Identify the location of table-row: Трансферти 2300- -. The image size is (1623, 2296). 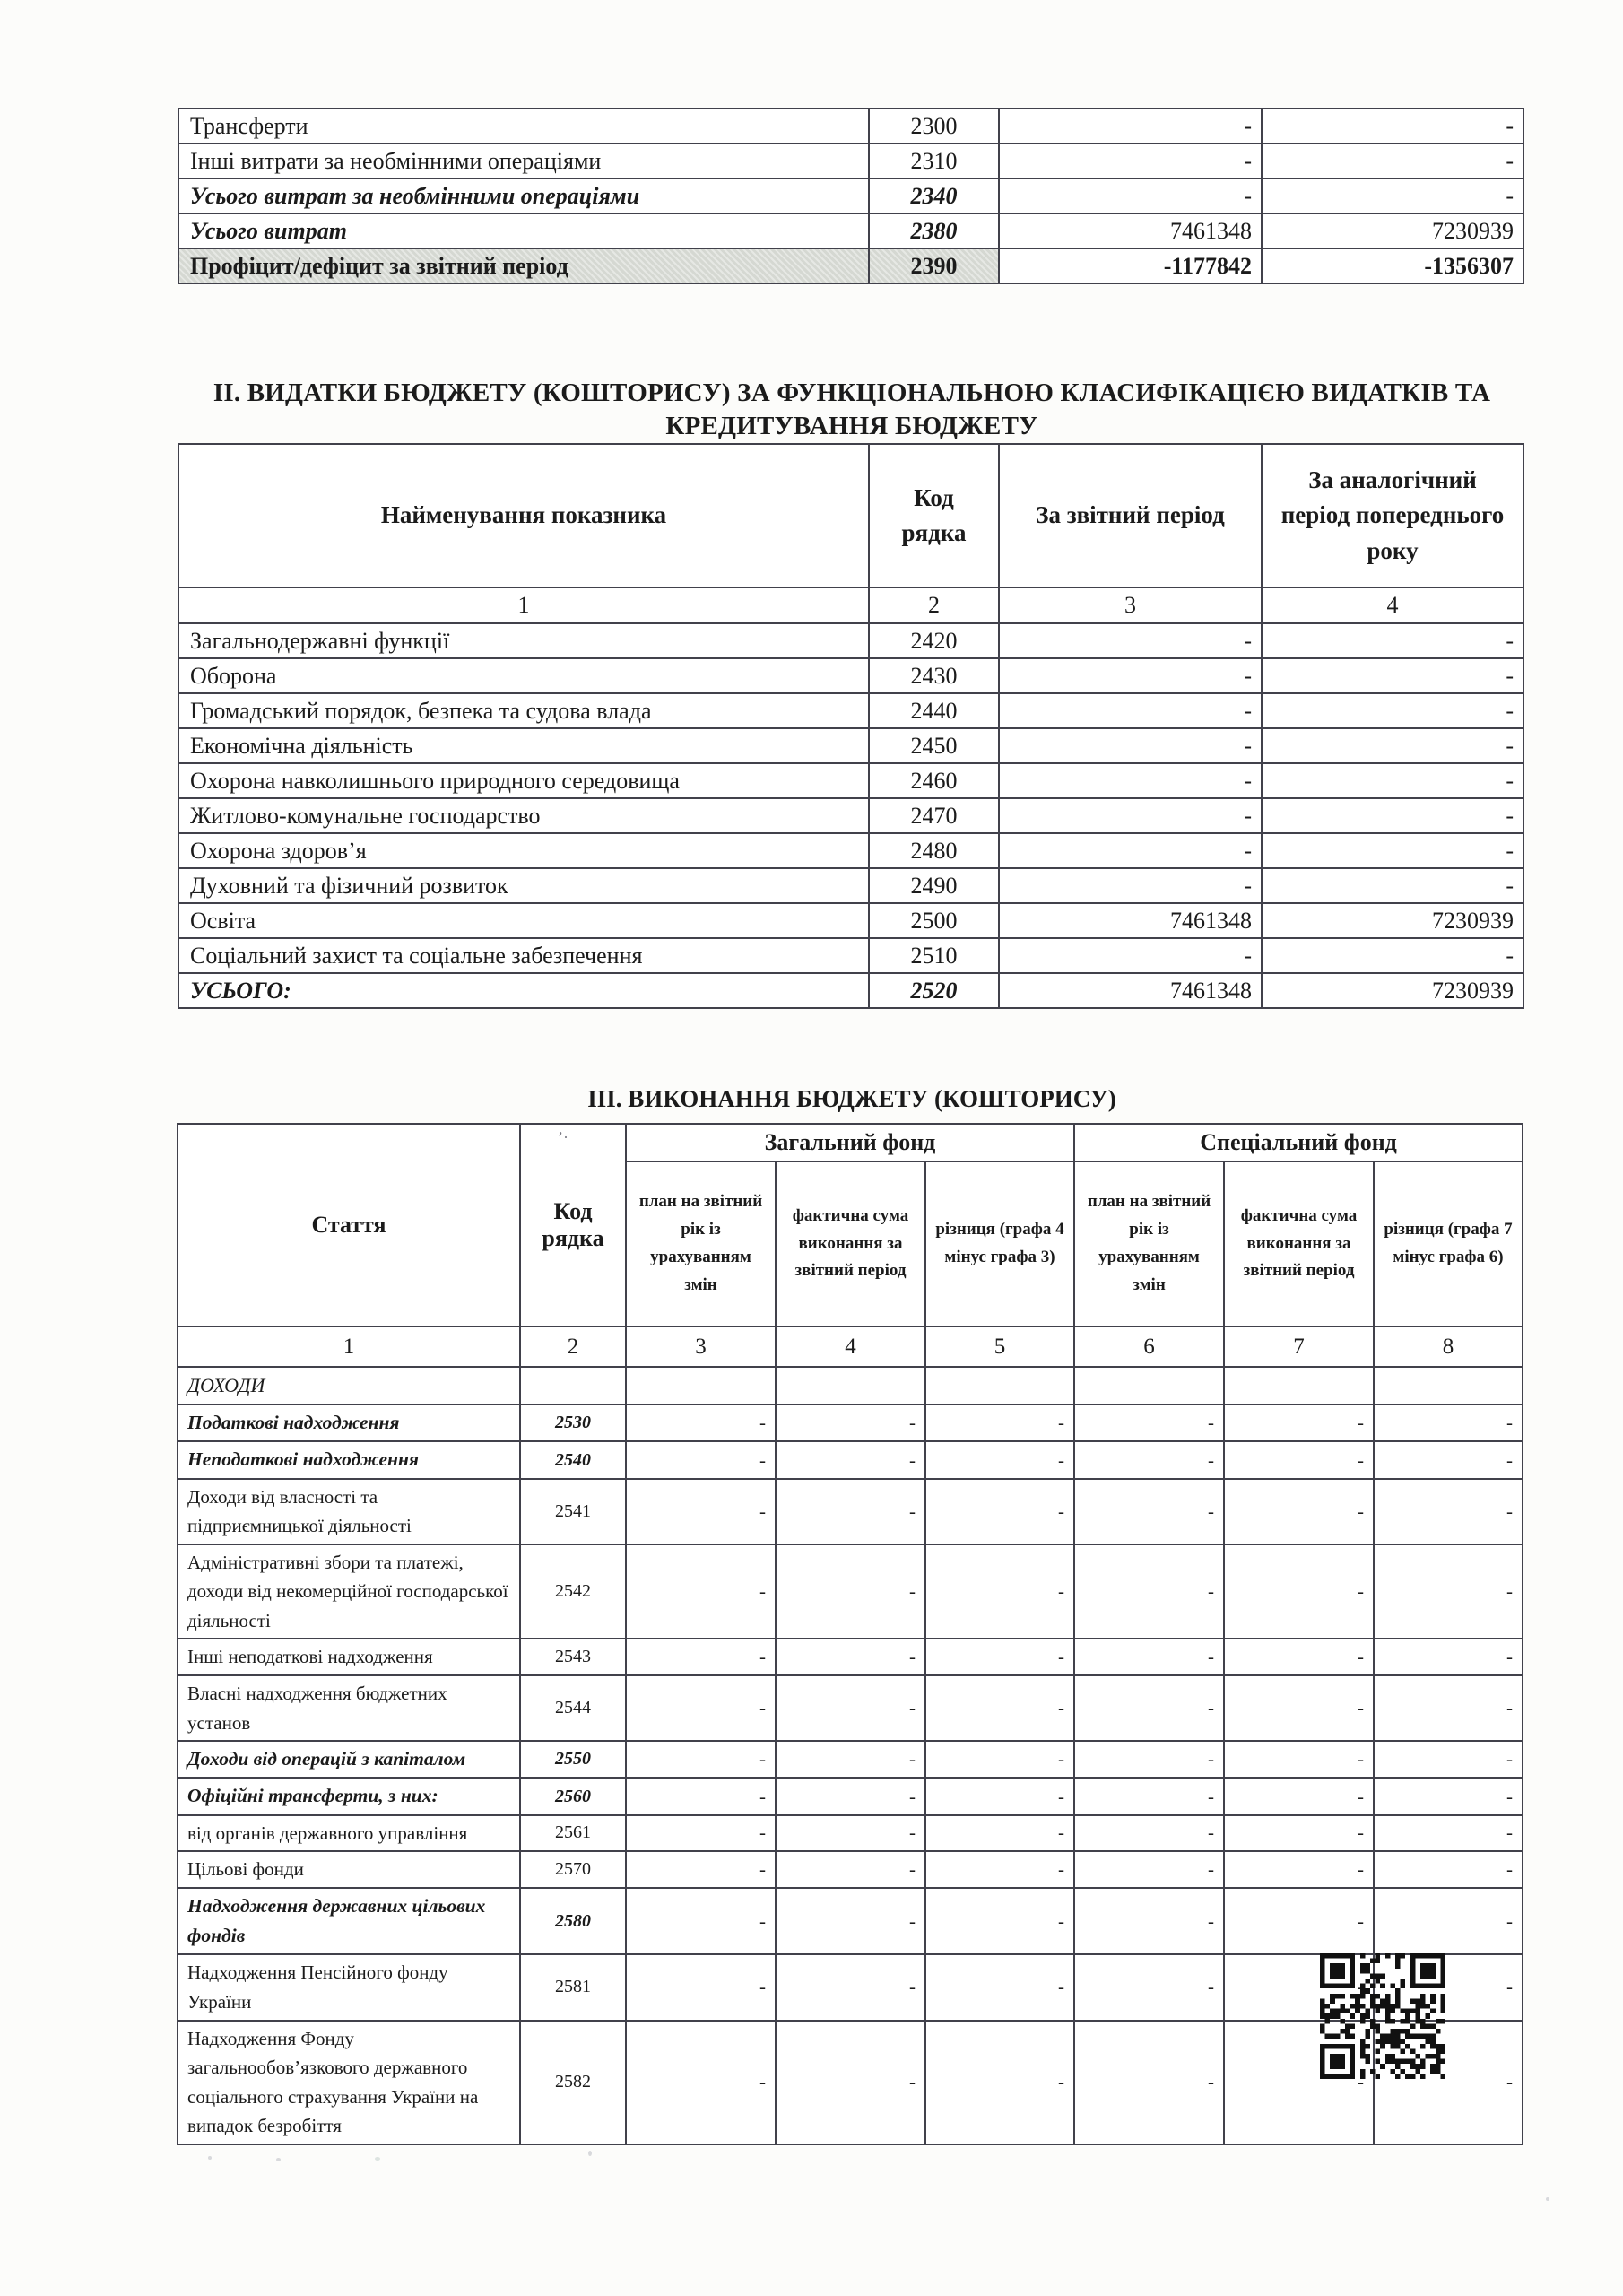
(851, 126).